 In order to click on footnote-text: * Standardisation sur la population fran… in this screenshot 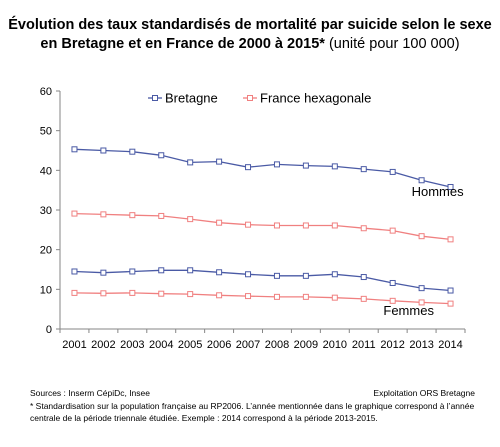, I will do `click(252, 412)`.